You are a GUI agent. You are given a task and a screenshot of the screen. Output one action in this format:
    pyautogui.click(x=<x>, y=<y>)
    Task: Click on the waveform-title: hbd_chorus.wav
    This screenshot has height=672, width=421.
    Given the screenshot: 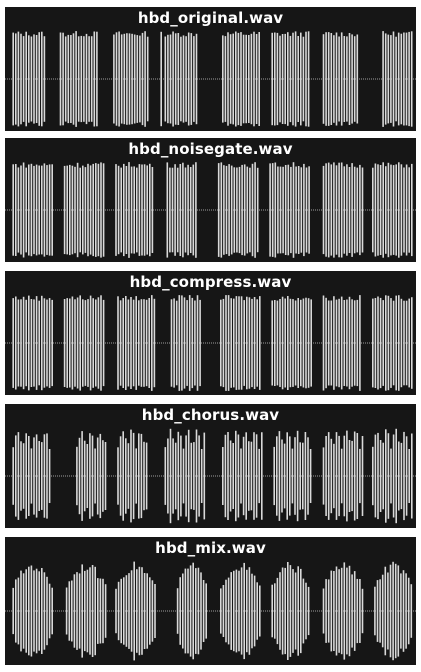 What is the action you would take?
    pyautogui.click(x=210, y=415)
    